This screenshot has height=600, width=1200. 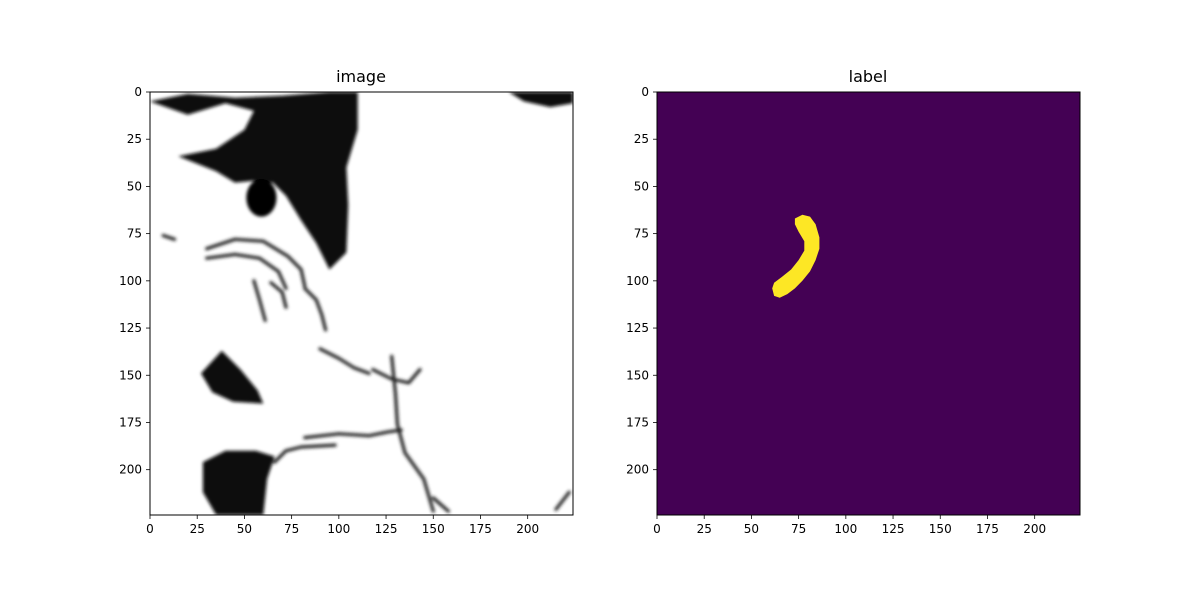 What do you see at coordinates (868, 76) in the screenshot?
I see `label-title: label` at bounding box center [868, 76].